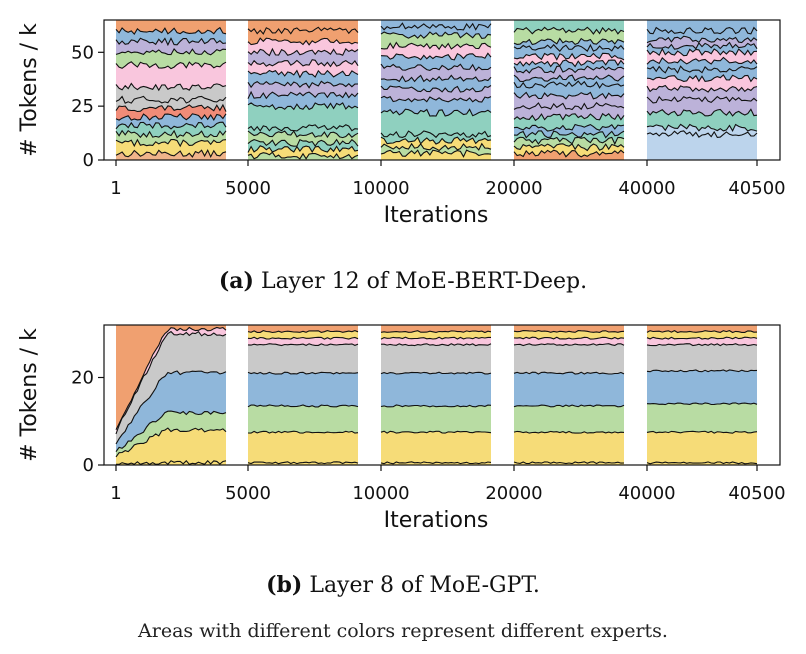  I want to click on y-tick-label-c0-0: 0, so click(88, 160).